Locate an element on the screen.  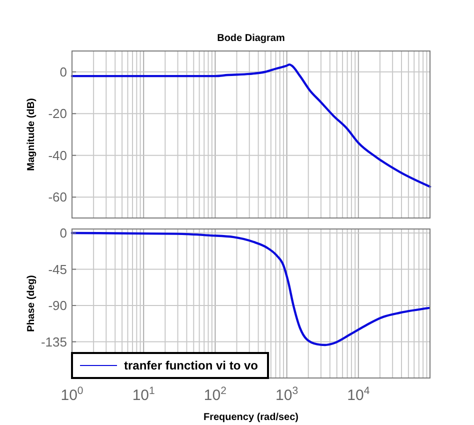
x-tick-label: 10$^{3}$ is located at coordinates (287, 394).